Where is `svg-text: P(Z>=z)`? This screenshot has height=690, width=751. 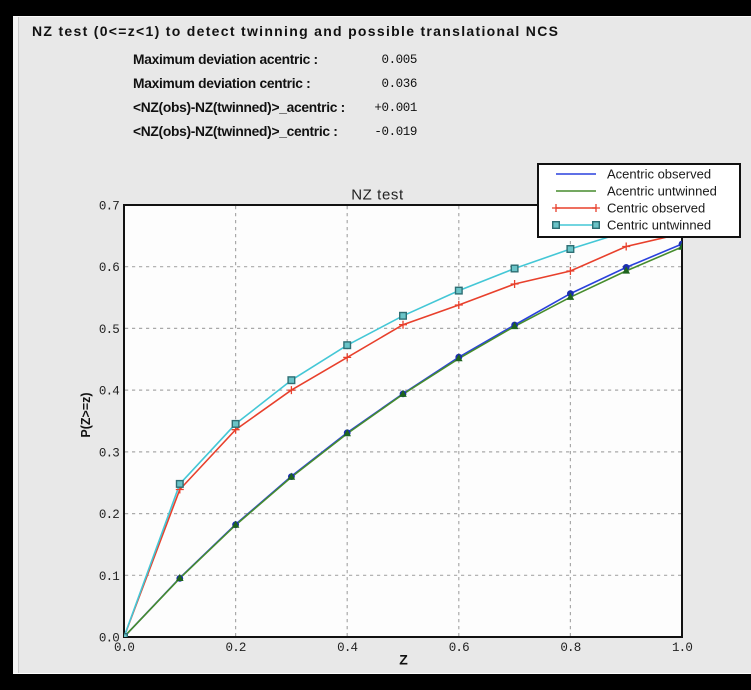 svg-text: P(Z>=z) is located at coordinates (86, 414).